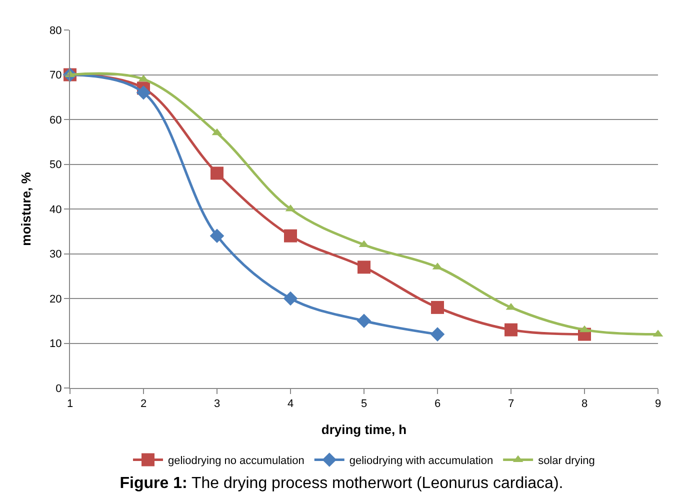  I want to click on y-tick-label: 20, so click(56, 299).